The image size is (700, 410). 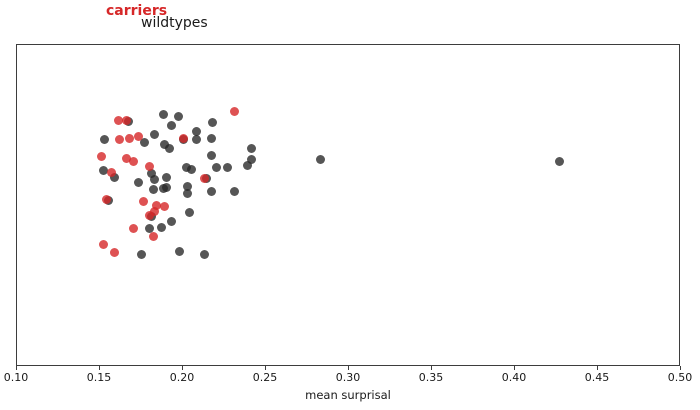 I want to click on x-axis-label: mean surprisal, so click(x=348, y=395).